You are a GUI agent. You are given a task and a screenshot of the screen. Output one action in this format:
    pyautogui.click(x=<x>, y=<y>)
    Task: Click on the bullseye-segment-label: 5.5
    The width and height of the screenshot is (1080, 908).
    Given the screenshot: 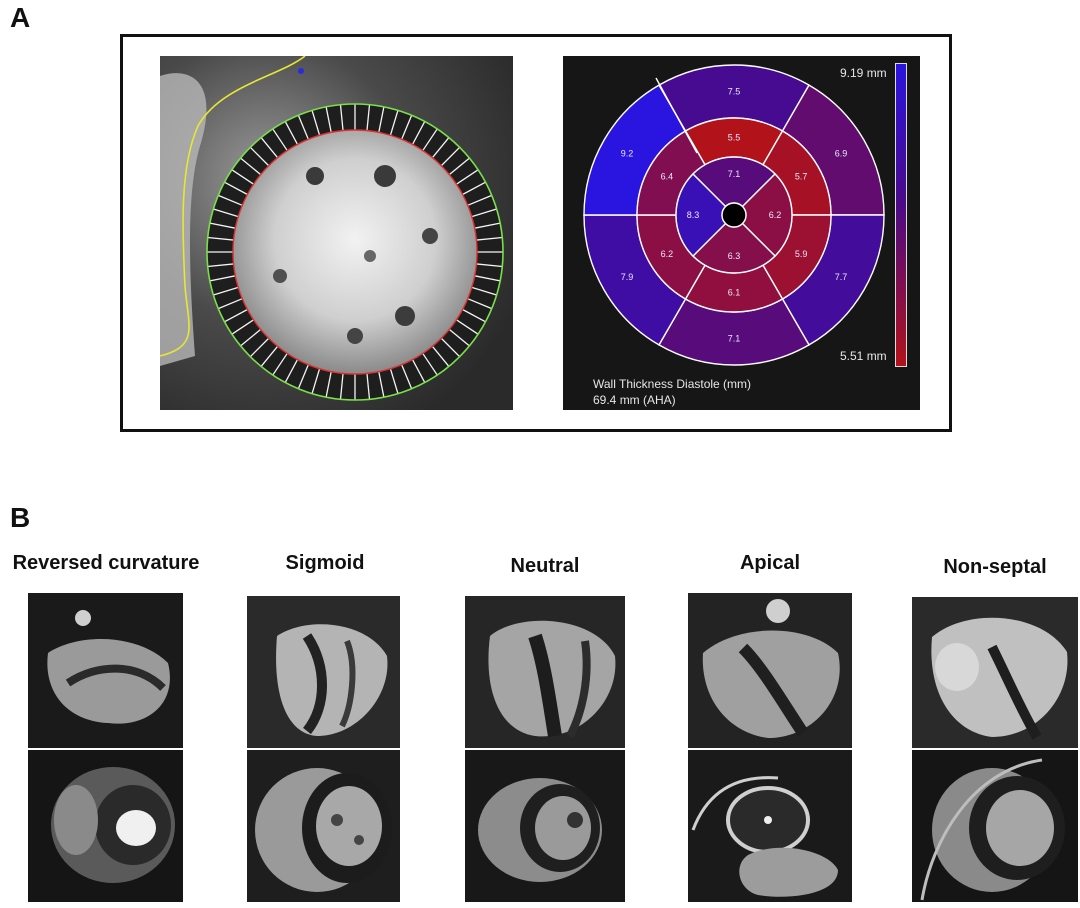 What is the action you would take?
    pyautogui.click(x=734, y=138)
    